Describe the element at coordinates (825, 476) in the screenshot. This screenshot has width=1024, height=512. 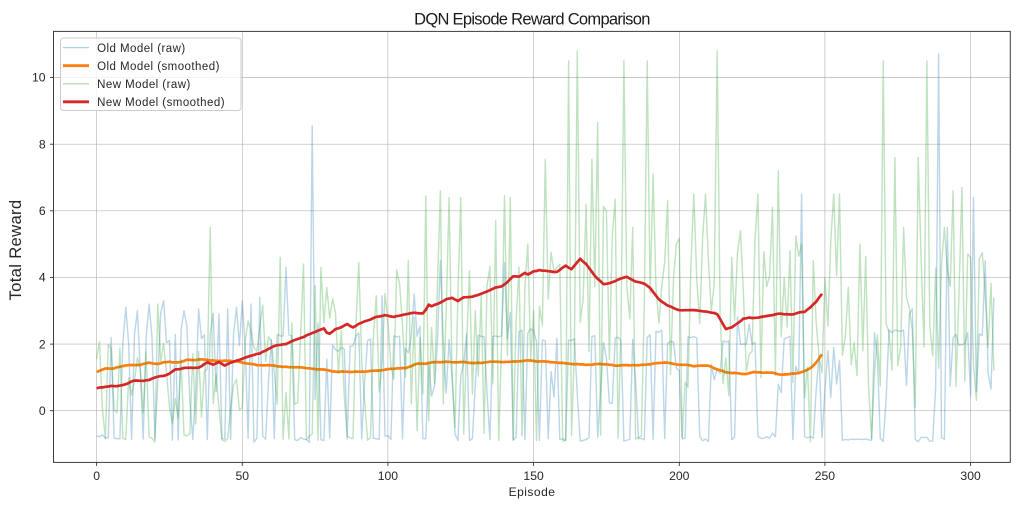
I see `svg-text: 250` at that location.